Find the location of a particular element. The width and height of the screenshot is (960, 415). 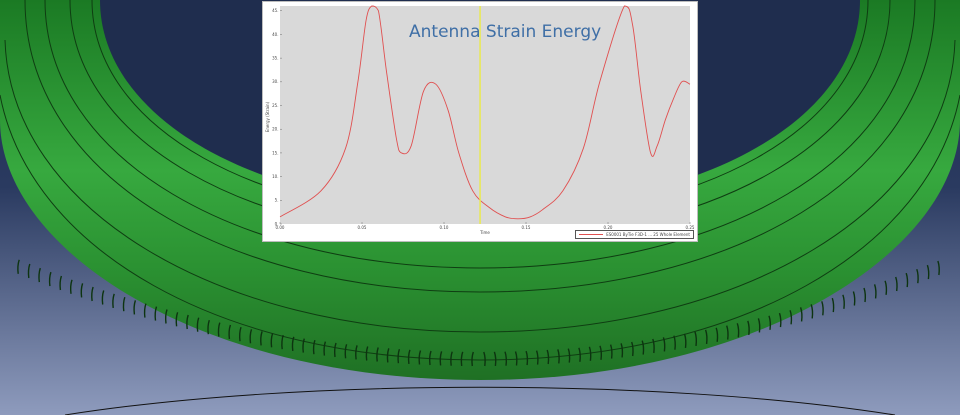

y-tick-label: 35. is located at coordinates (275, 58).